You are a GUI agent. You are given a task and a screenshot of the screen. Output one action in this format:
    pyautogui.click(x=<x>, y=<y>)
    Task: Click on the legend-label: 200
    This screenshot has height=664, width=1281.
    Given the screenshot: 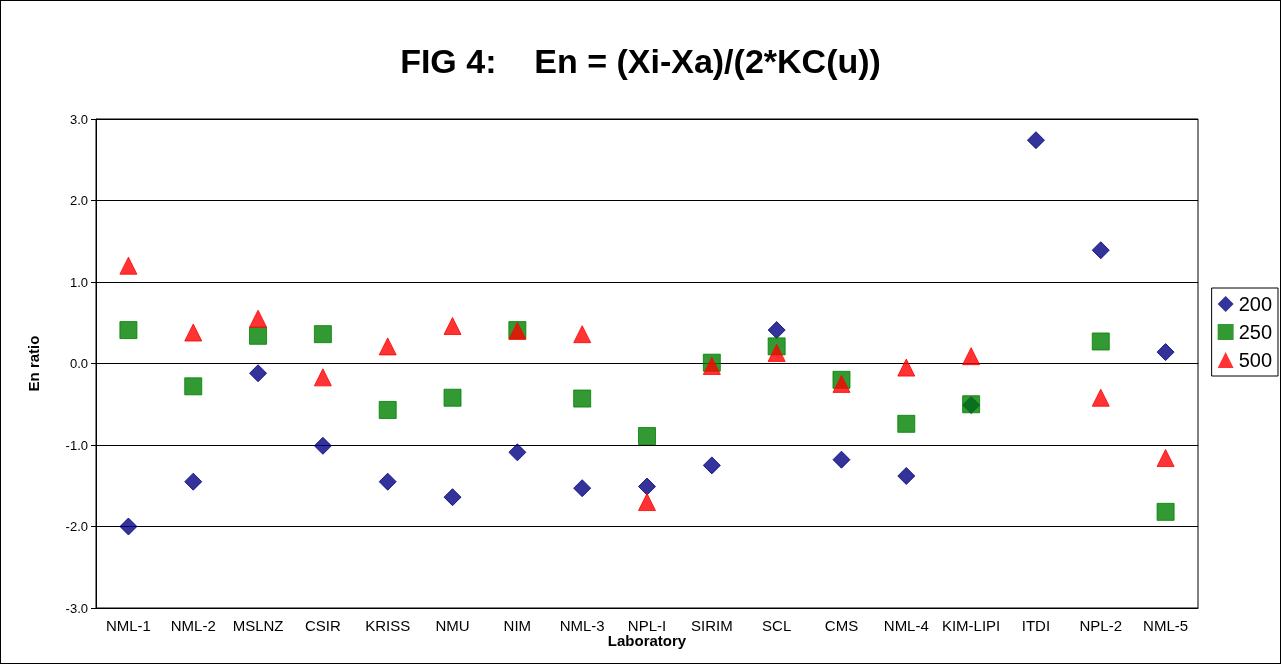 What is the action you would take?
    pyautogui.click(x=1255, y=304)
    